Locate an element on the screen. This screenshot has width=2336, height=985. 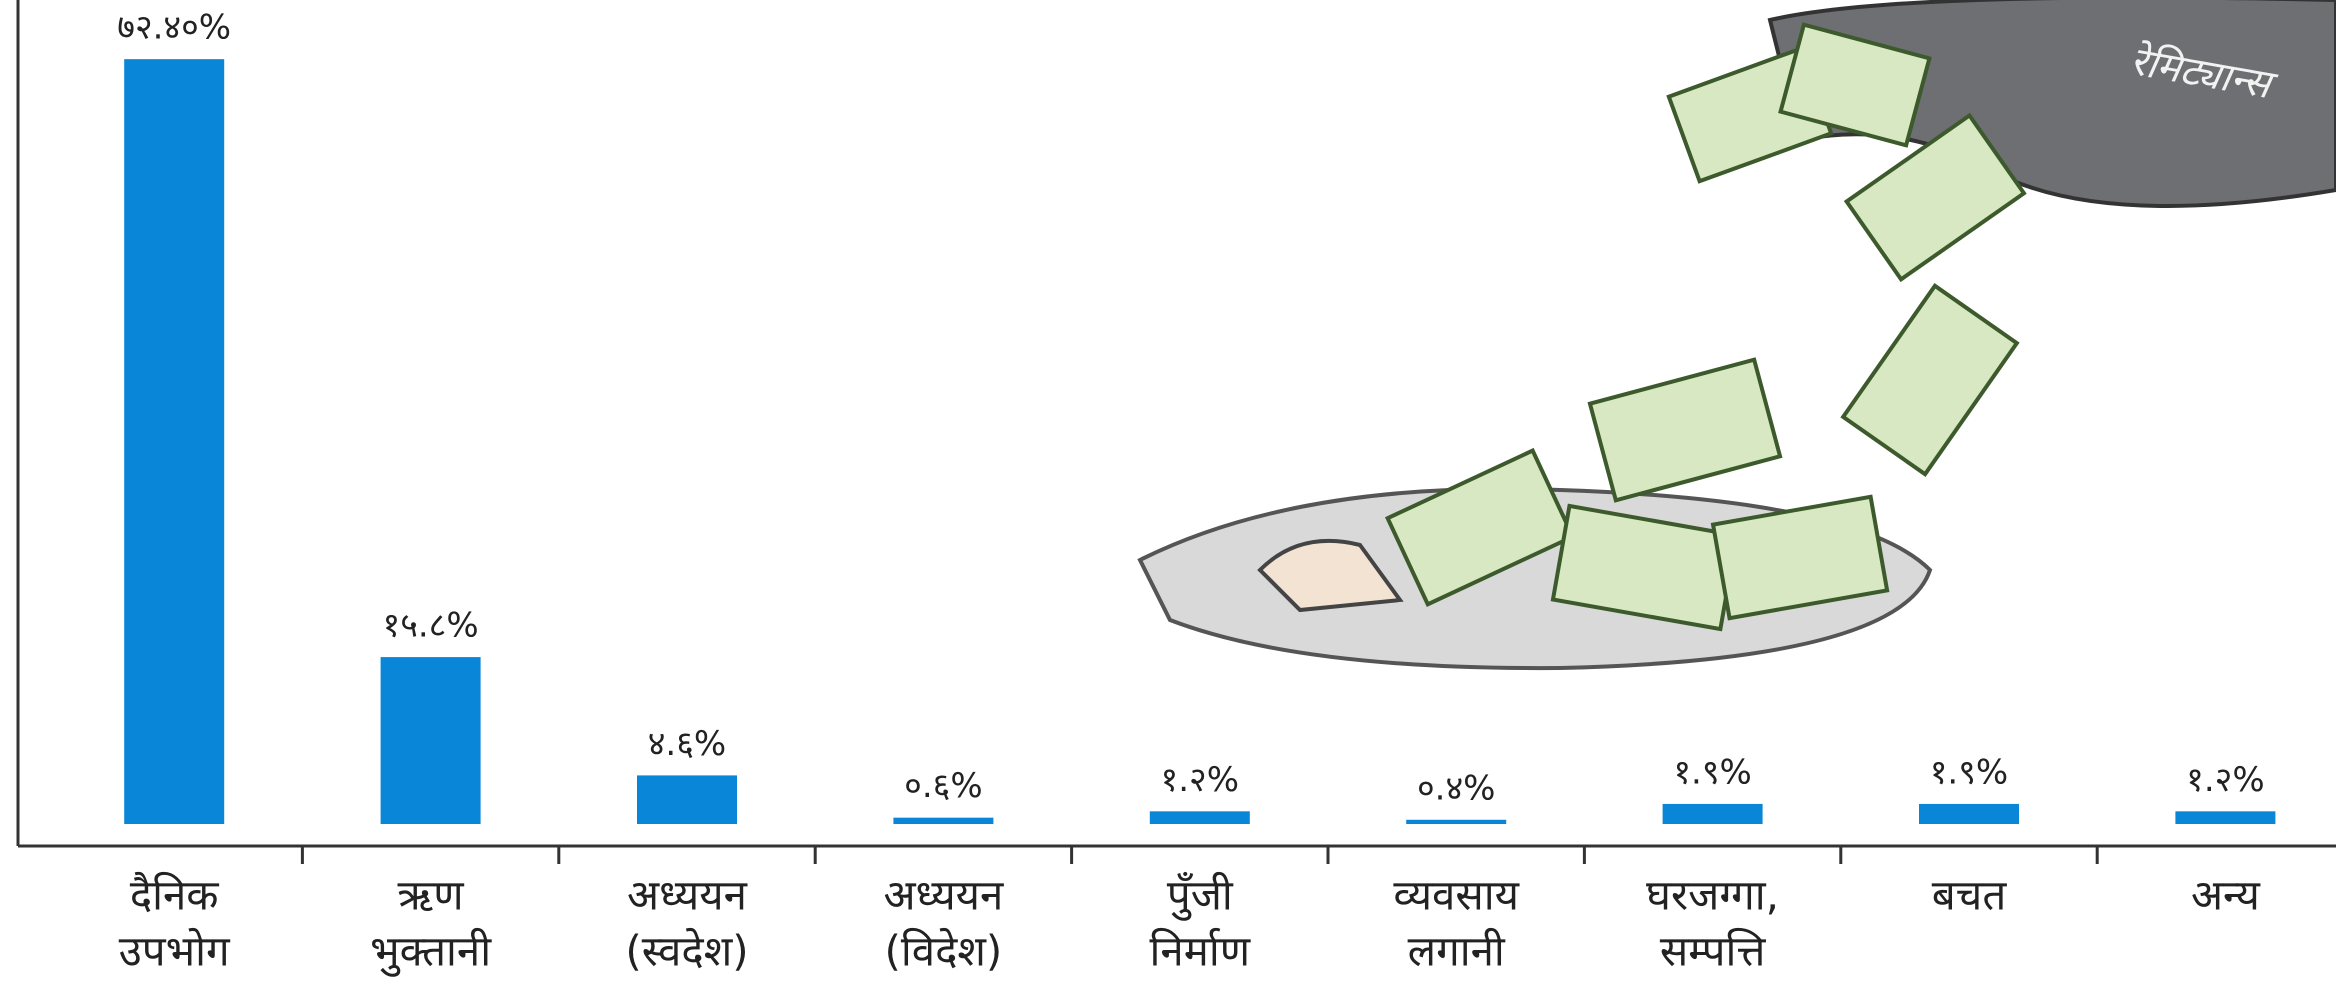
x-tick-label: निर्माण is located at coordinates (1200, 951).